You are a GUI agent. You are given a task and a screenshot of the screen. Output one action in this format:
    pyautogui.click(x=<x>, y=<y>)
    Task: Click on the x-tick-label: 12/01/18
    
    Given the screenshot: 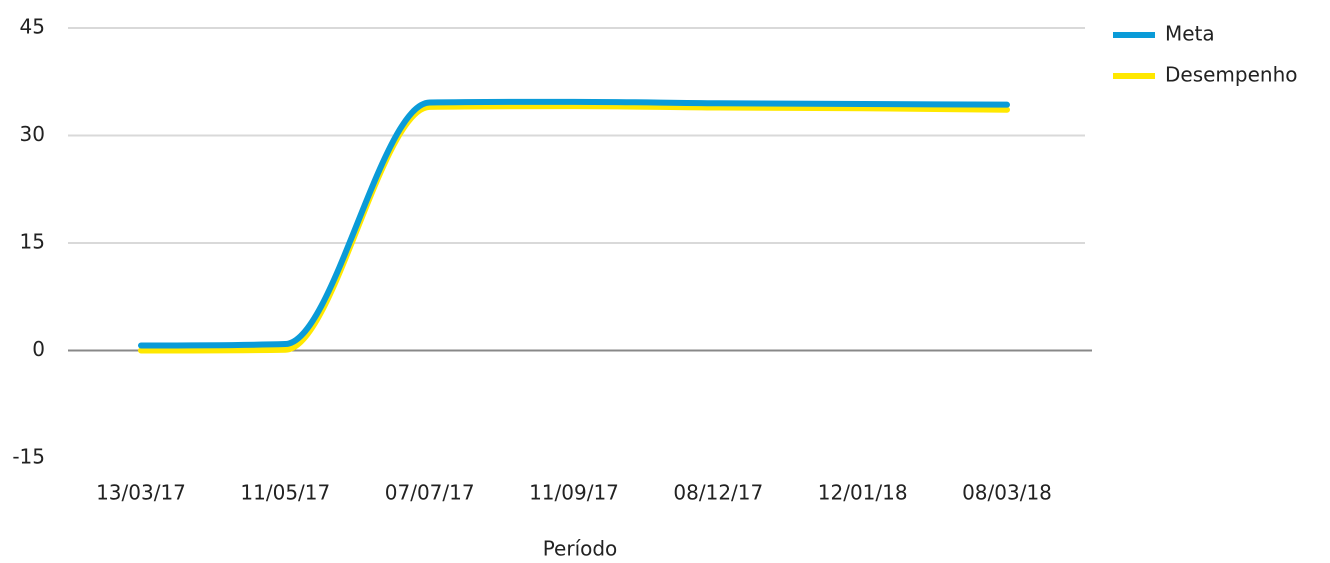 What is the action you would take?
    pyautogui.click(x=863, y=493)
    